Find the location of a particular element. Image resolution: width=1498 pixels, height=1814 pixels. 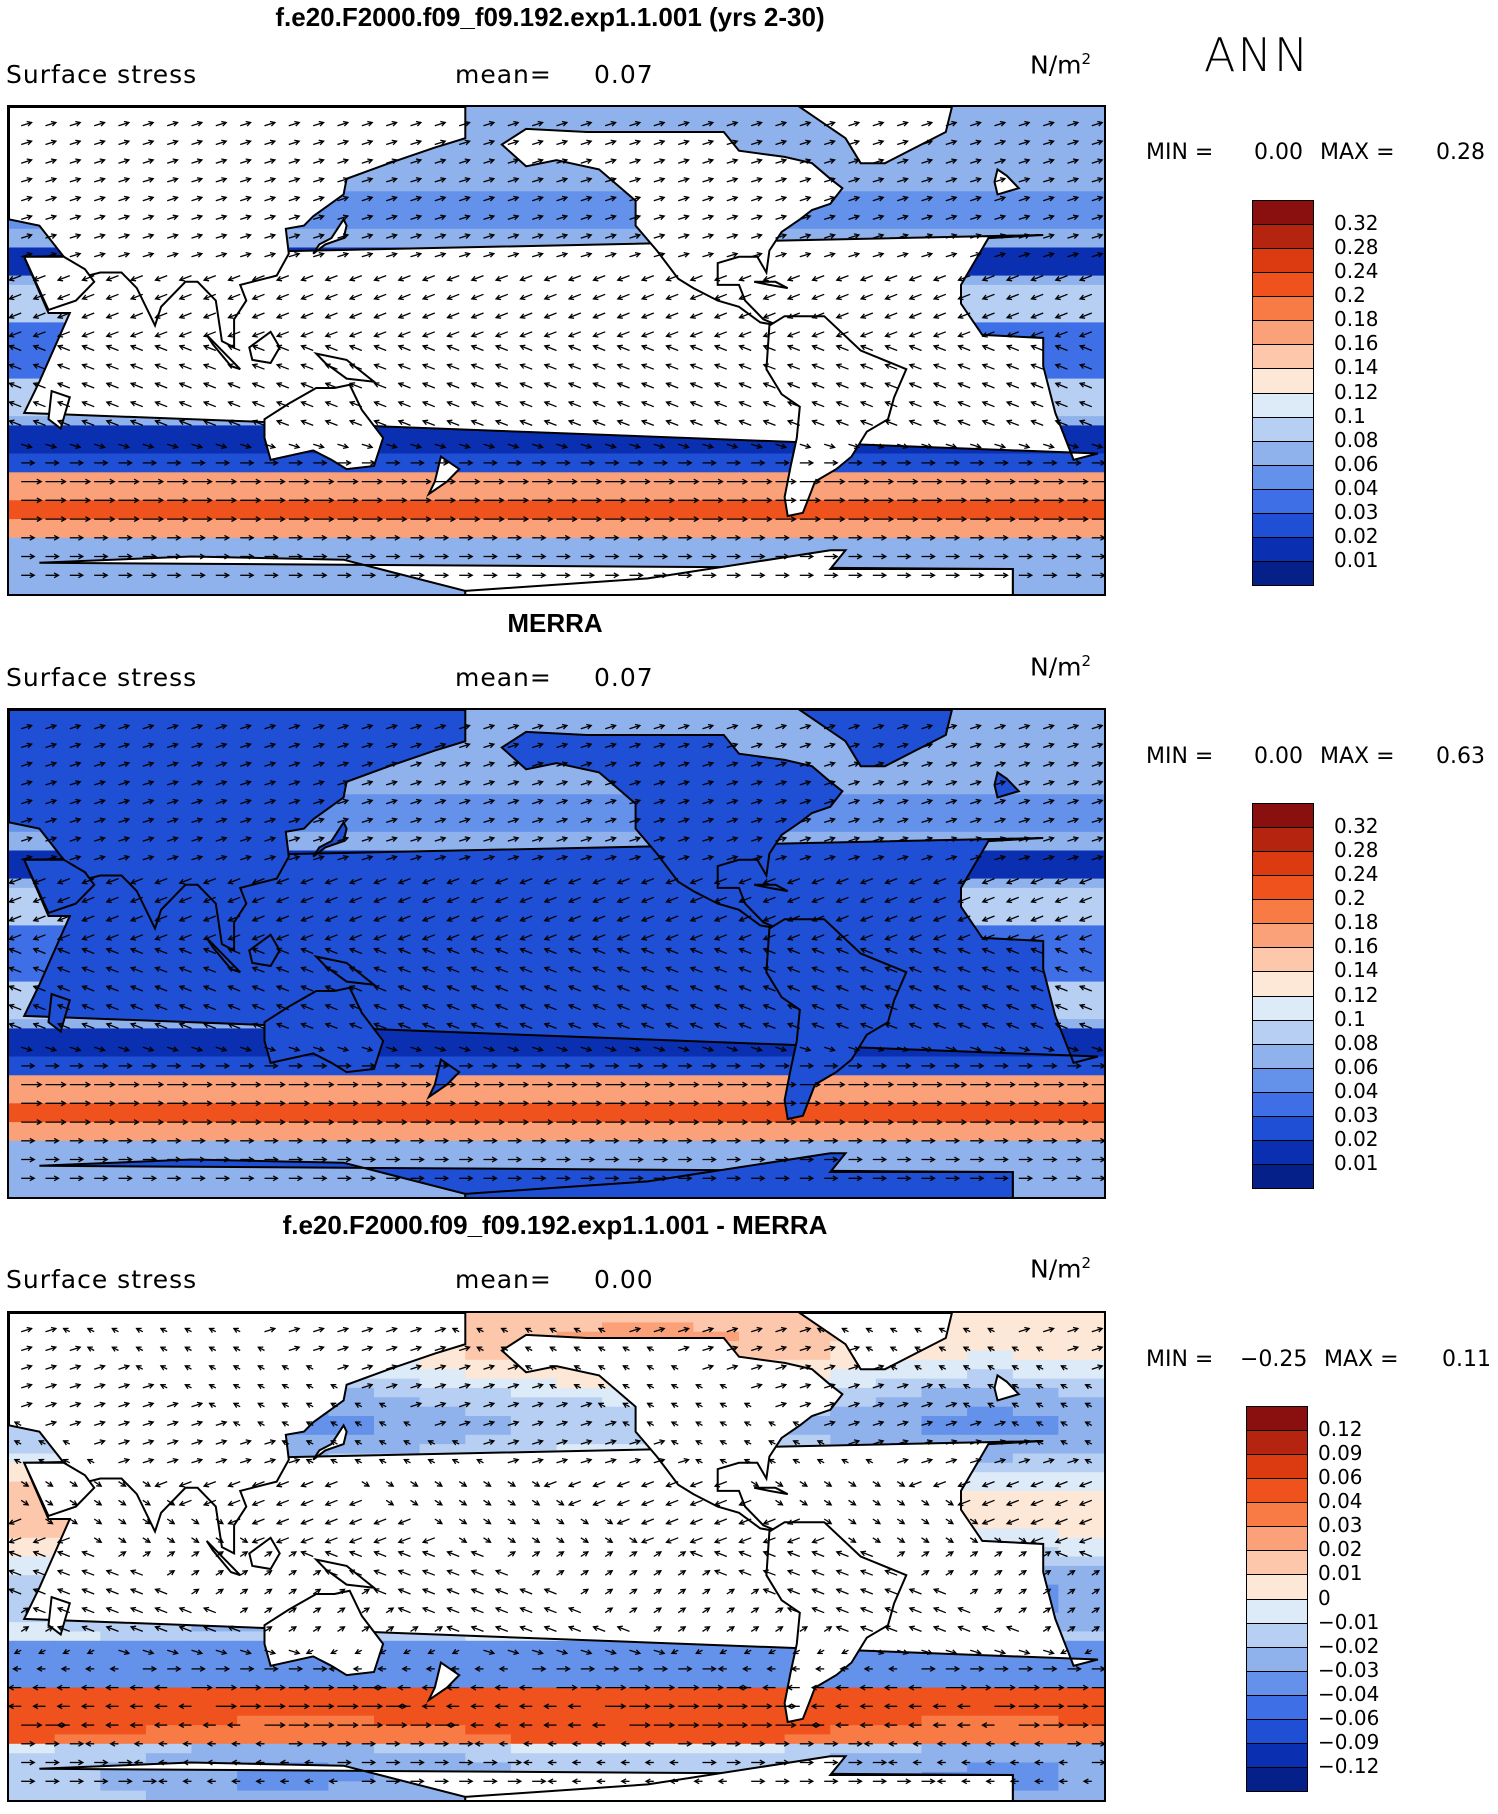

coastline-borneo is located at coordinates (264, 347).